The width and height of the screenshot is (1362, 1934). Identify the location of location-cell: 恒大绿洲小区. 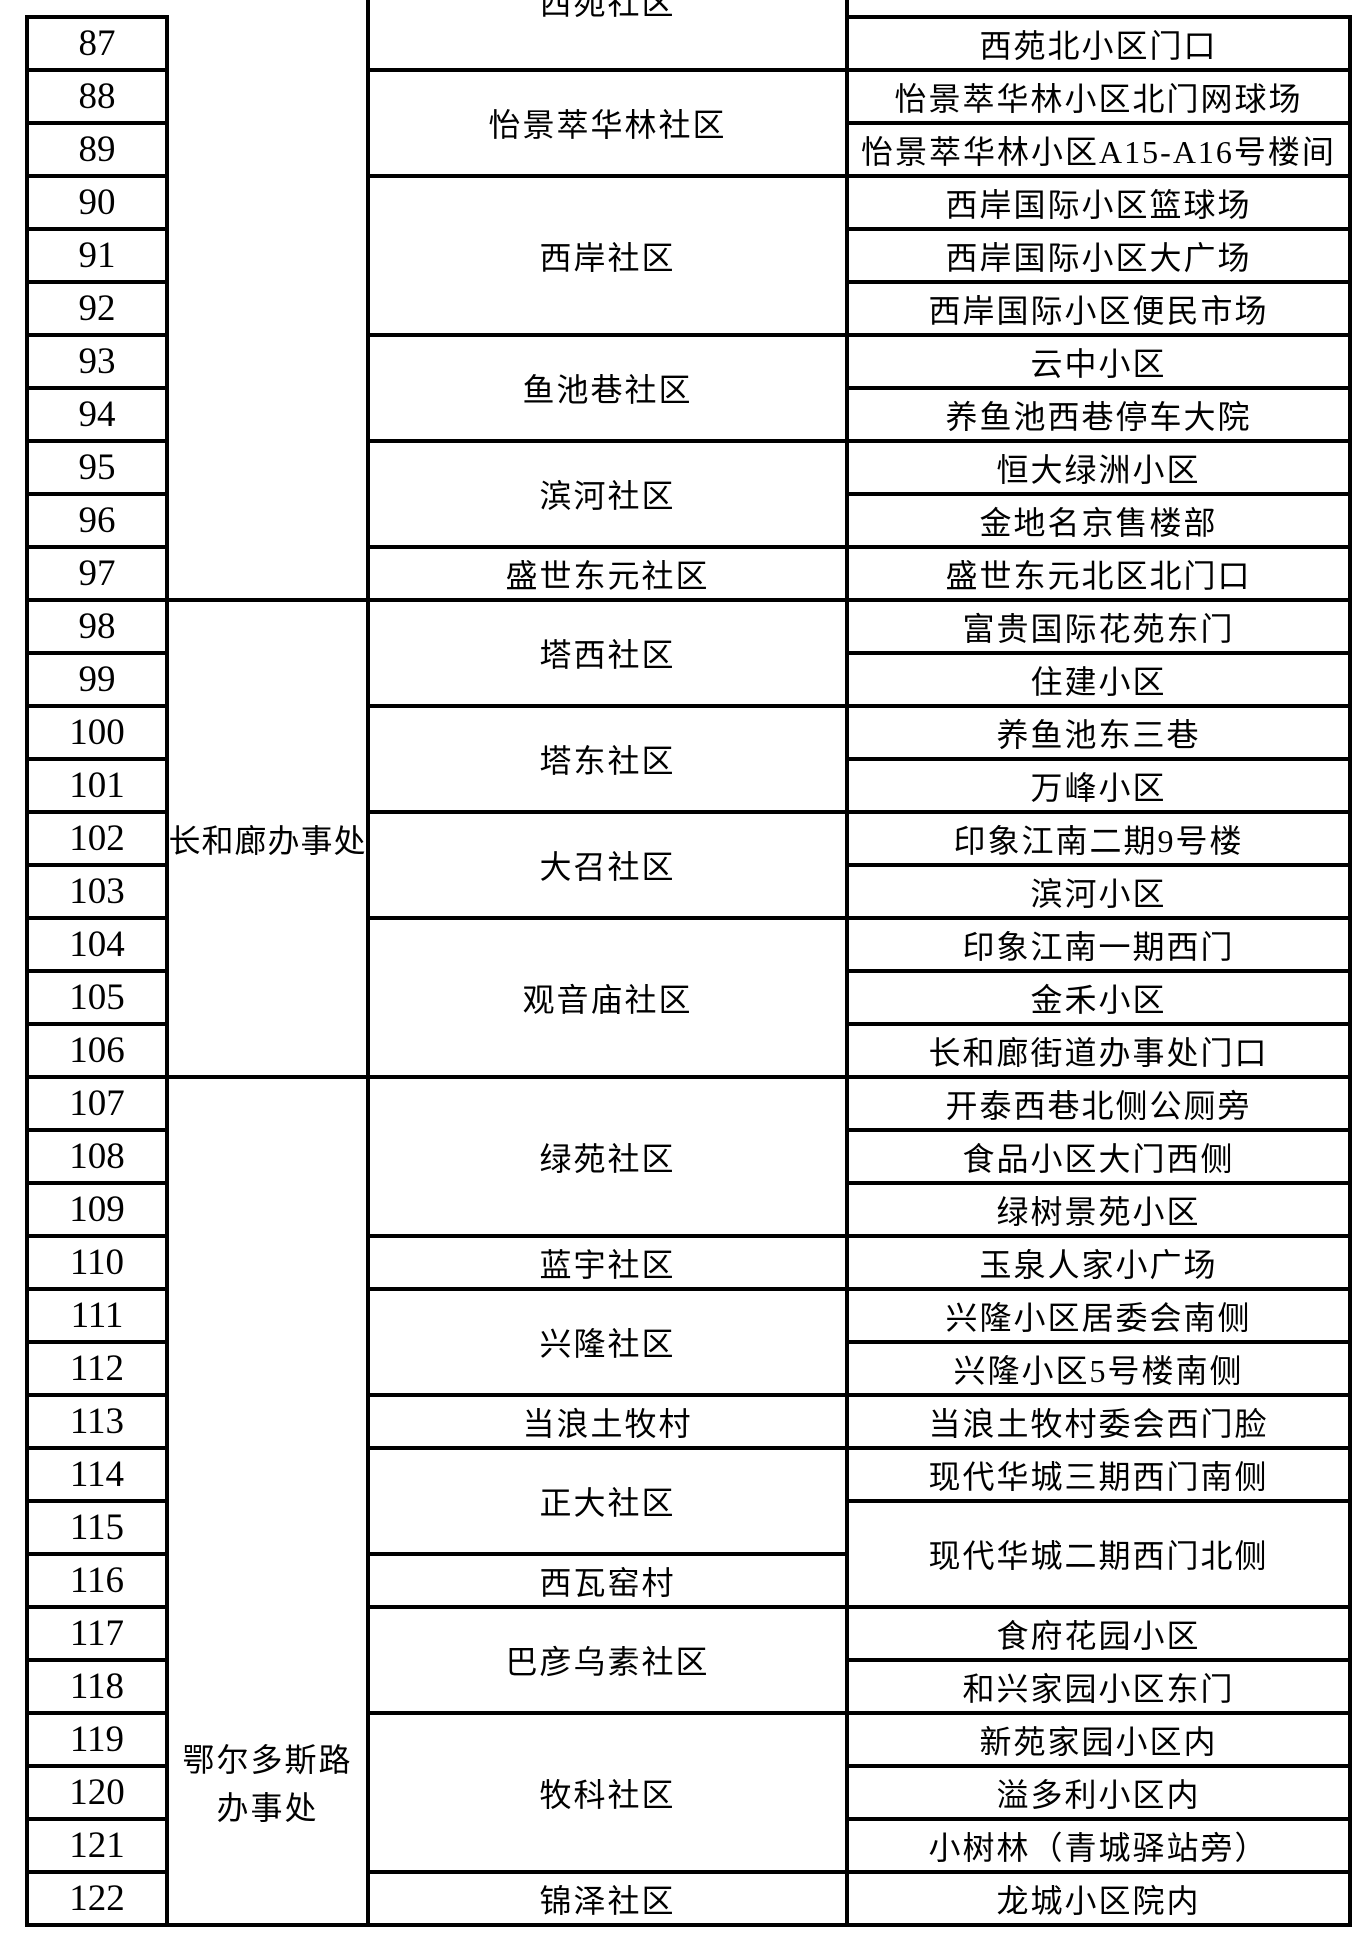
(1098, 467).